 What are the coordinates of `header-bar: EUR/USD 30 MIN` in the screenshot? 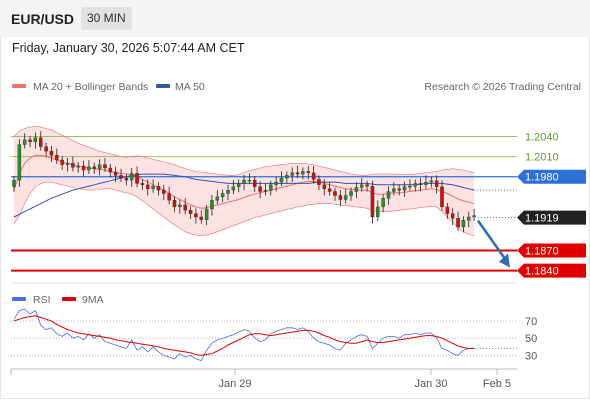 It's located at (295, 18).